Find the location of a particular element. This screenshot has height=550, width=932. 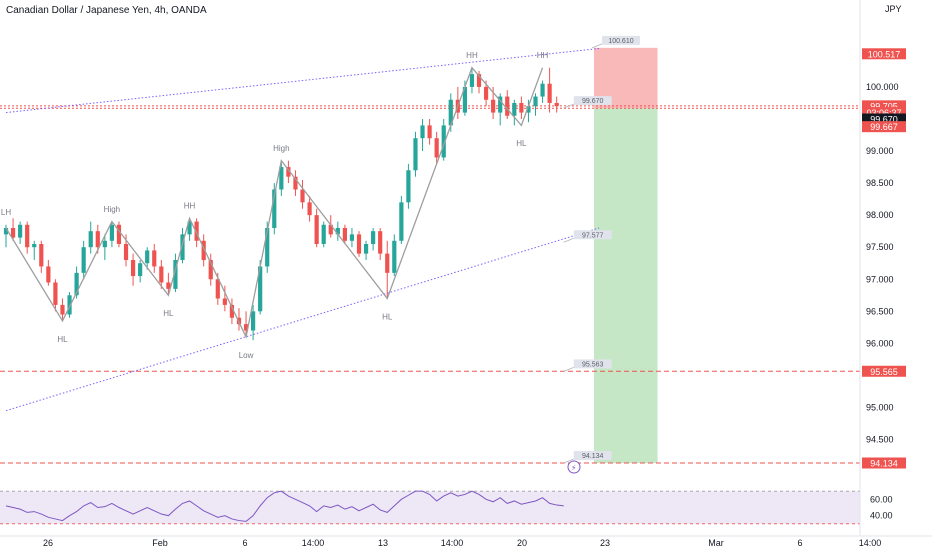

price-tick: 100.000 is located at coordinates (882, 87).